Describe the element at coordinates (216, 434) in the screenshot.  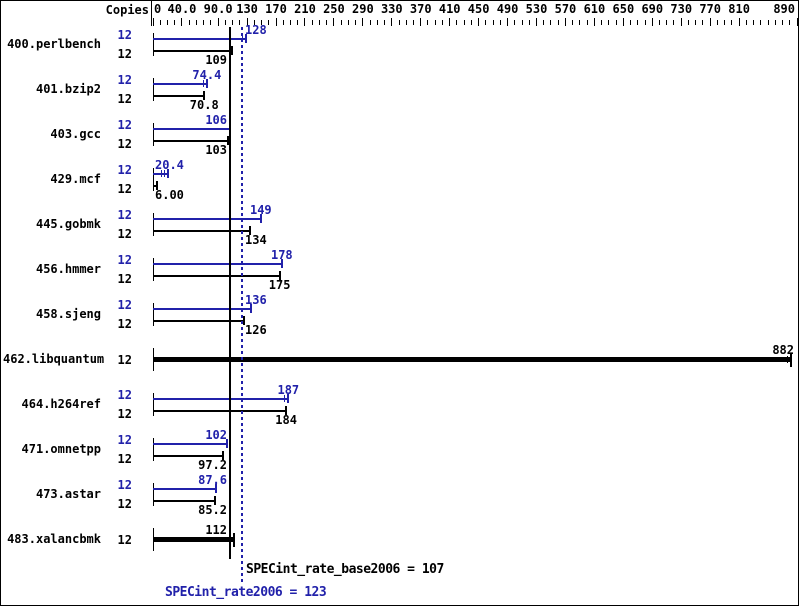
I see `peak-value-label: 102` at that location.